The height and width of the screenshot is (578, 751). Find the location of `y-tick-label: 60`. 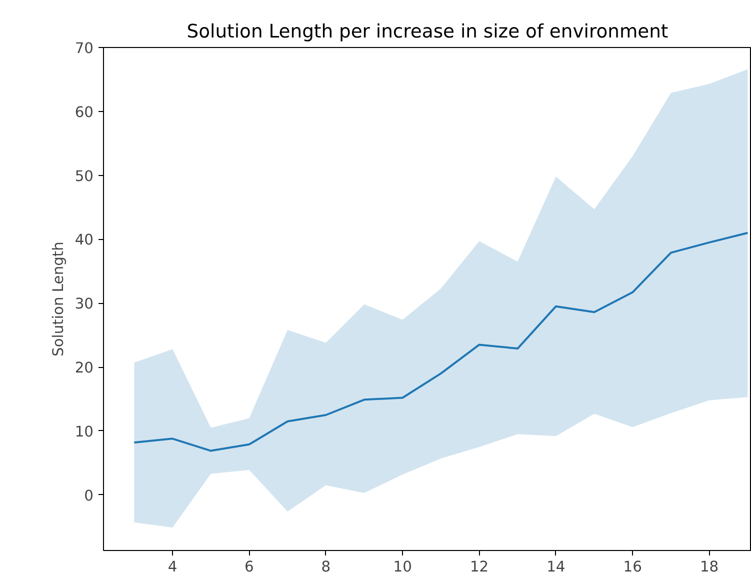

y-tick-label: 60 is located at coordinates (84, 112).